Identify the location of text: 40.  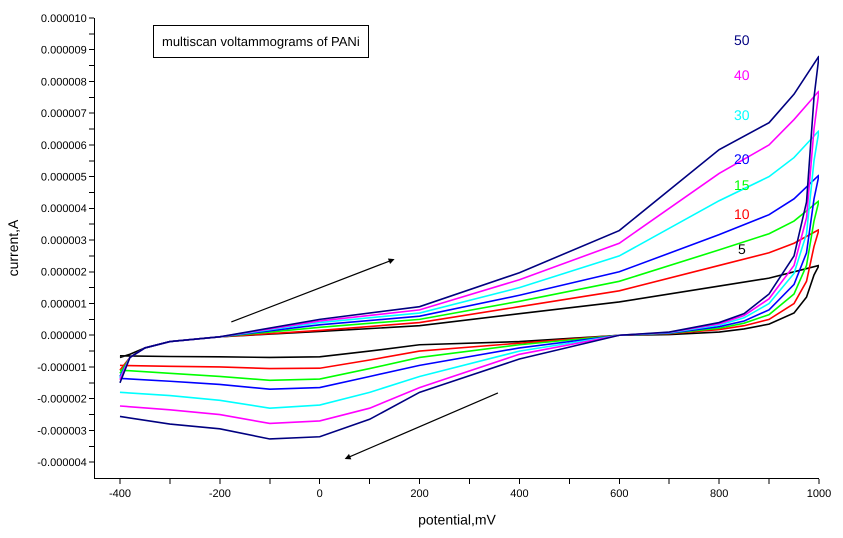
(742, 75).